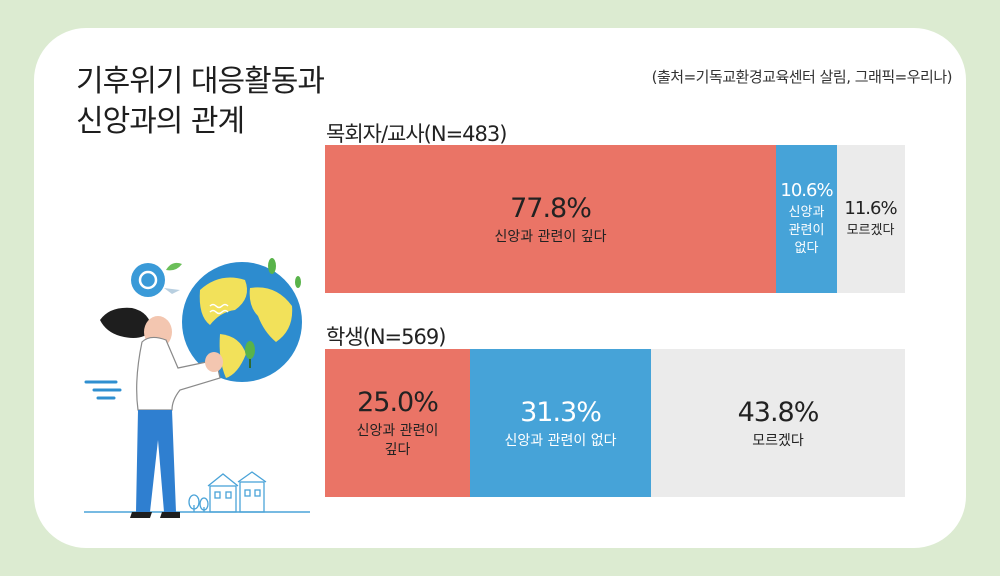 The height and width of the screenshot is (576, 1000). Describe the element at coordinates (561, 412) in the screenshot. I see `data-label-value: 31.3%` at that location.